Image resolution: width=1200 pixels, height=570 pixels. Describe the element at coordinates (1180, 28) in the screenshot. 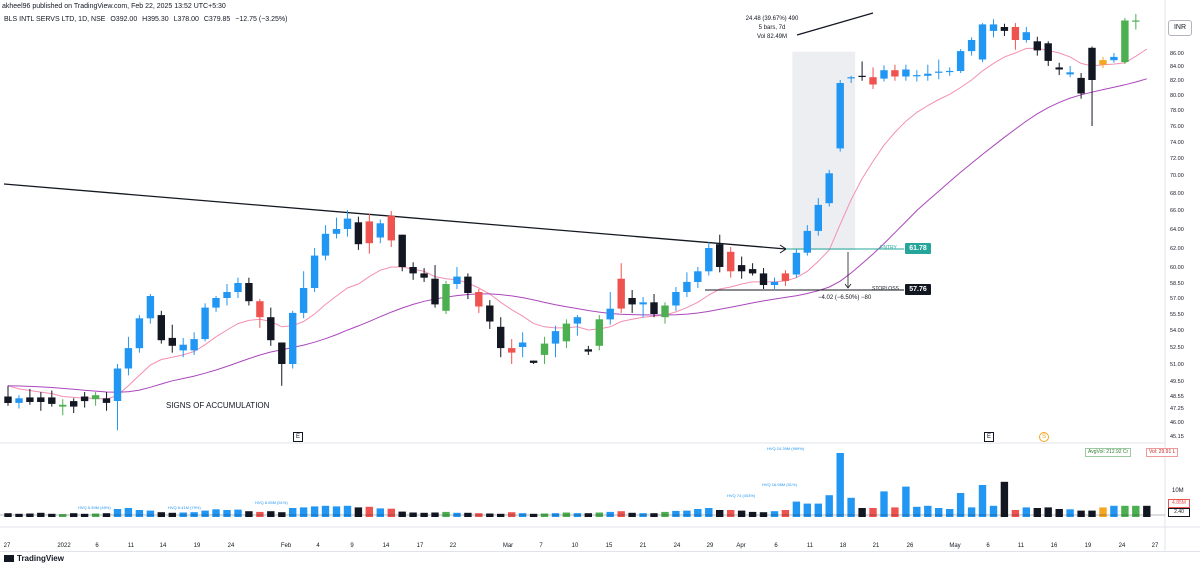

I see `currency-button: INR` at that location.